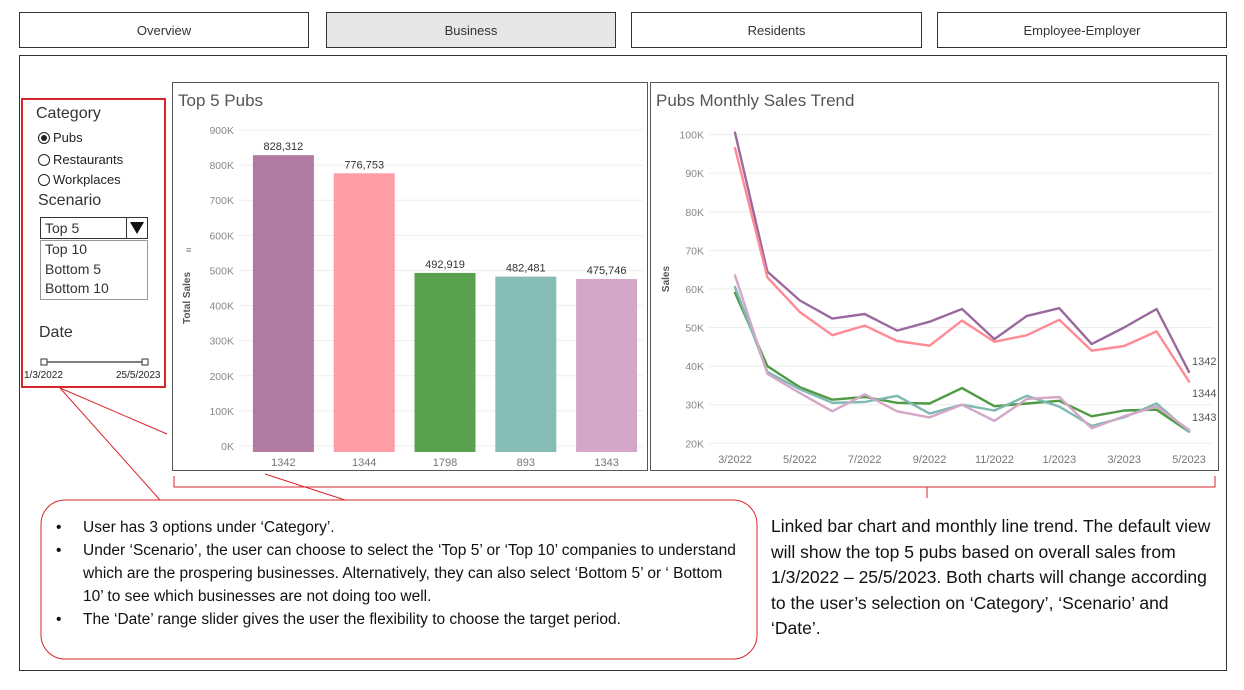 This screenshot has width=1244, height=690. Describe the element at coordinates (44, 362) in the screenshot. I see `slider-start-handle` at that location.